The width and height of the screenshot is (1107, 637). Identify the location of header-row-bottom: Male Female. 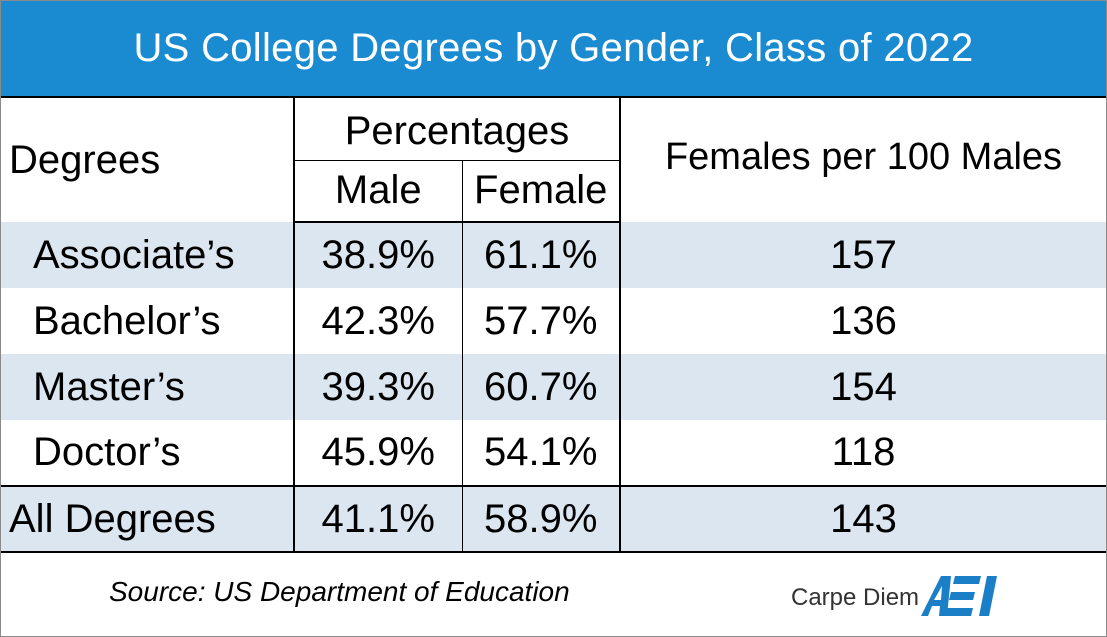
(553, 191).